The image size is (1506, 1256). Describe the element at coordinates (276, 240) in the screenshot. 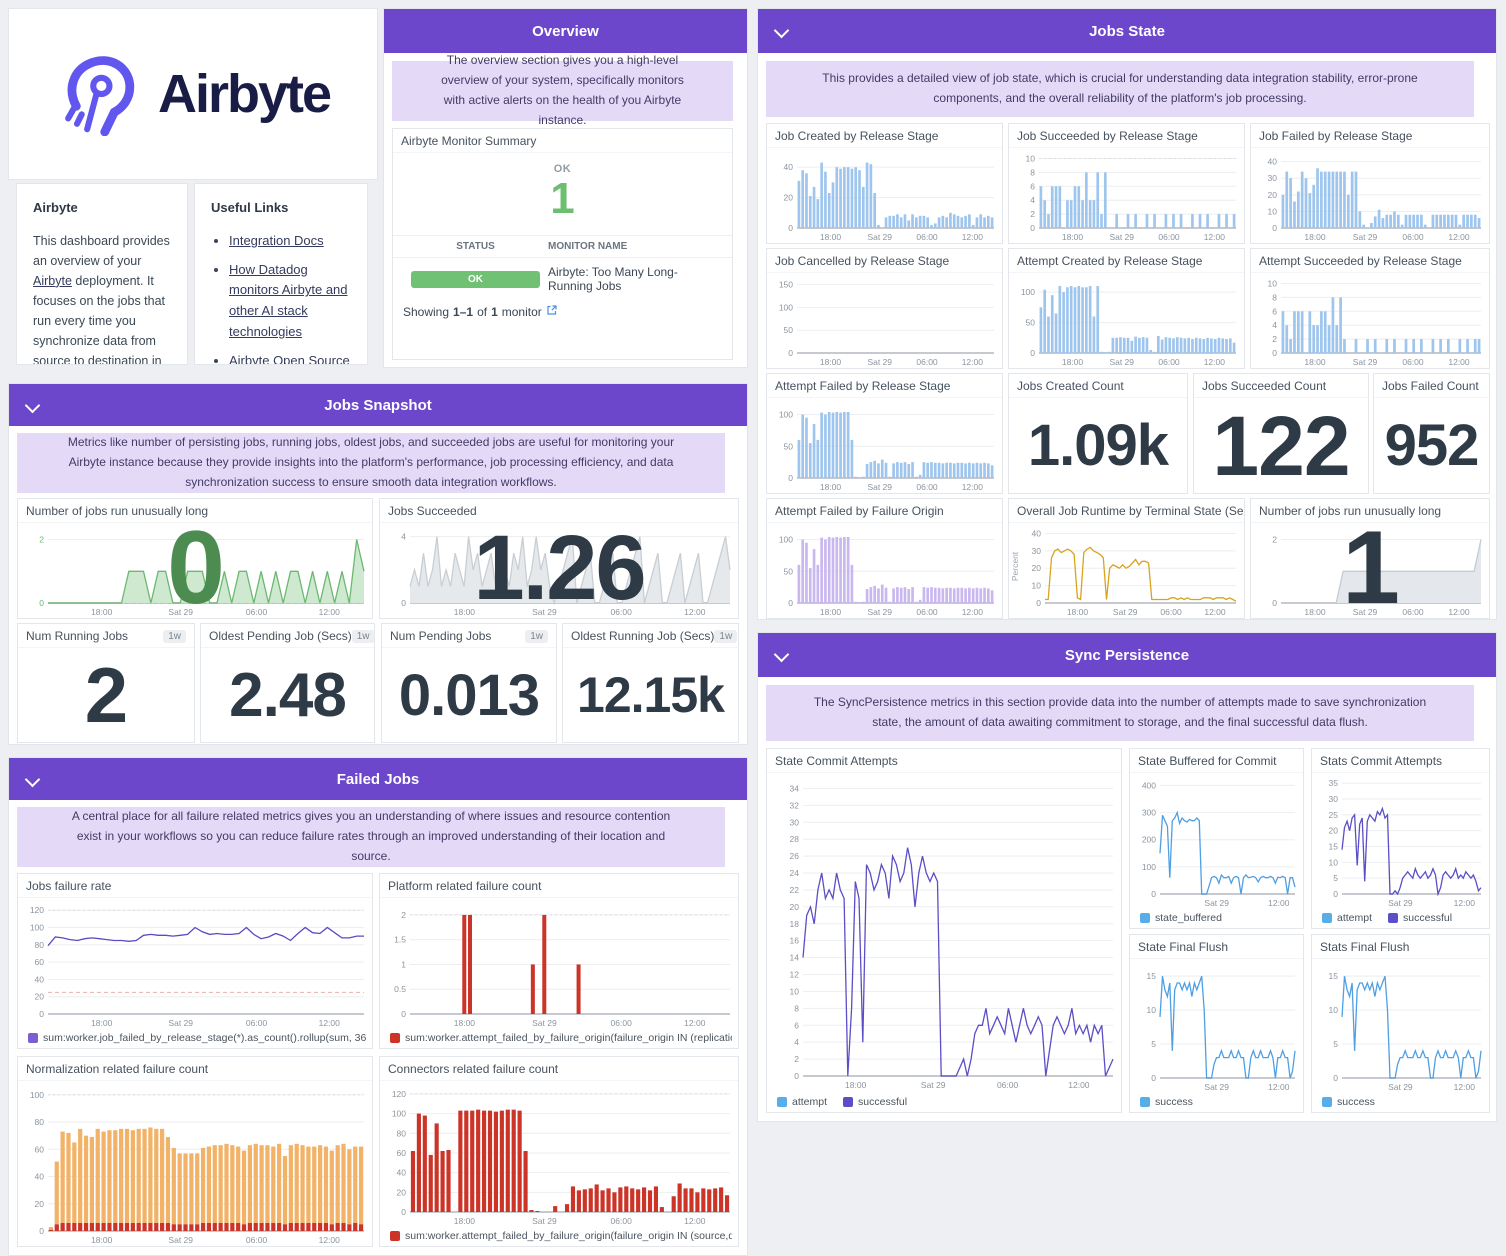

I see `link-integration-docs: Integration Docs` at that location.